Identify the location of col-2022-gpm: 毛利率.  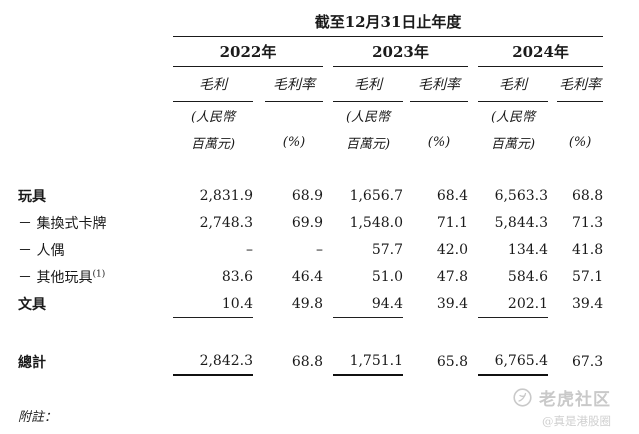
(294, 84).